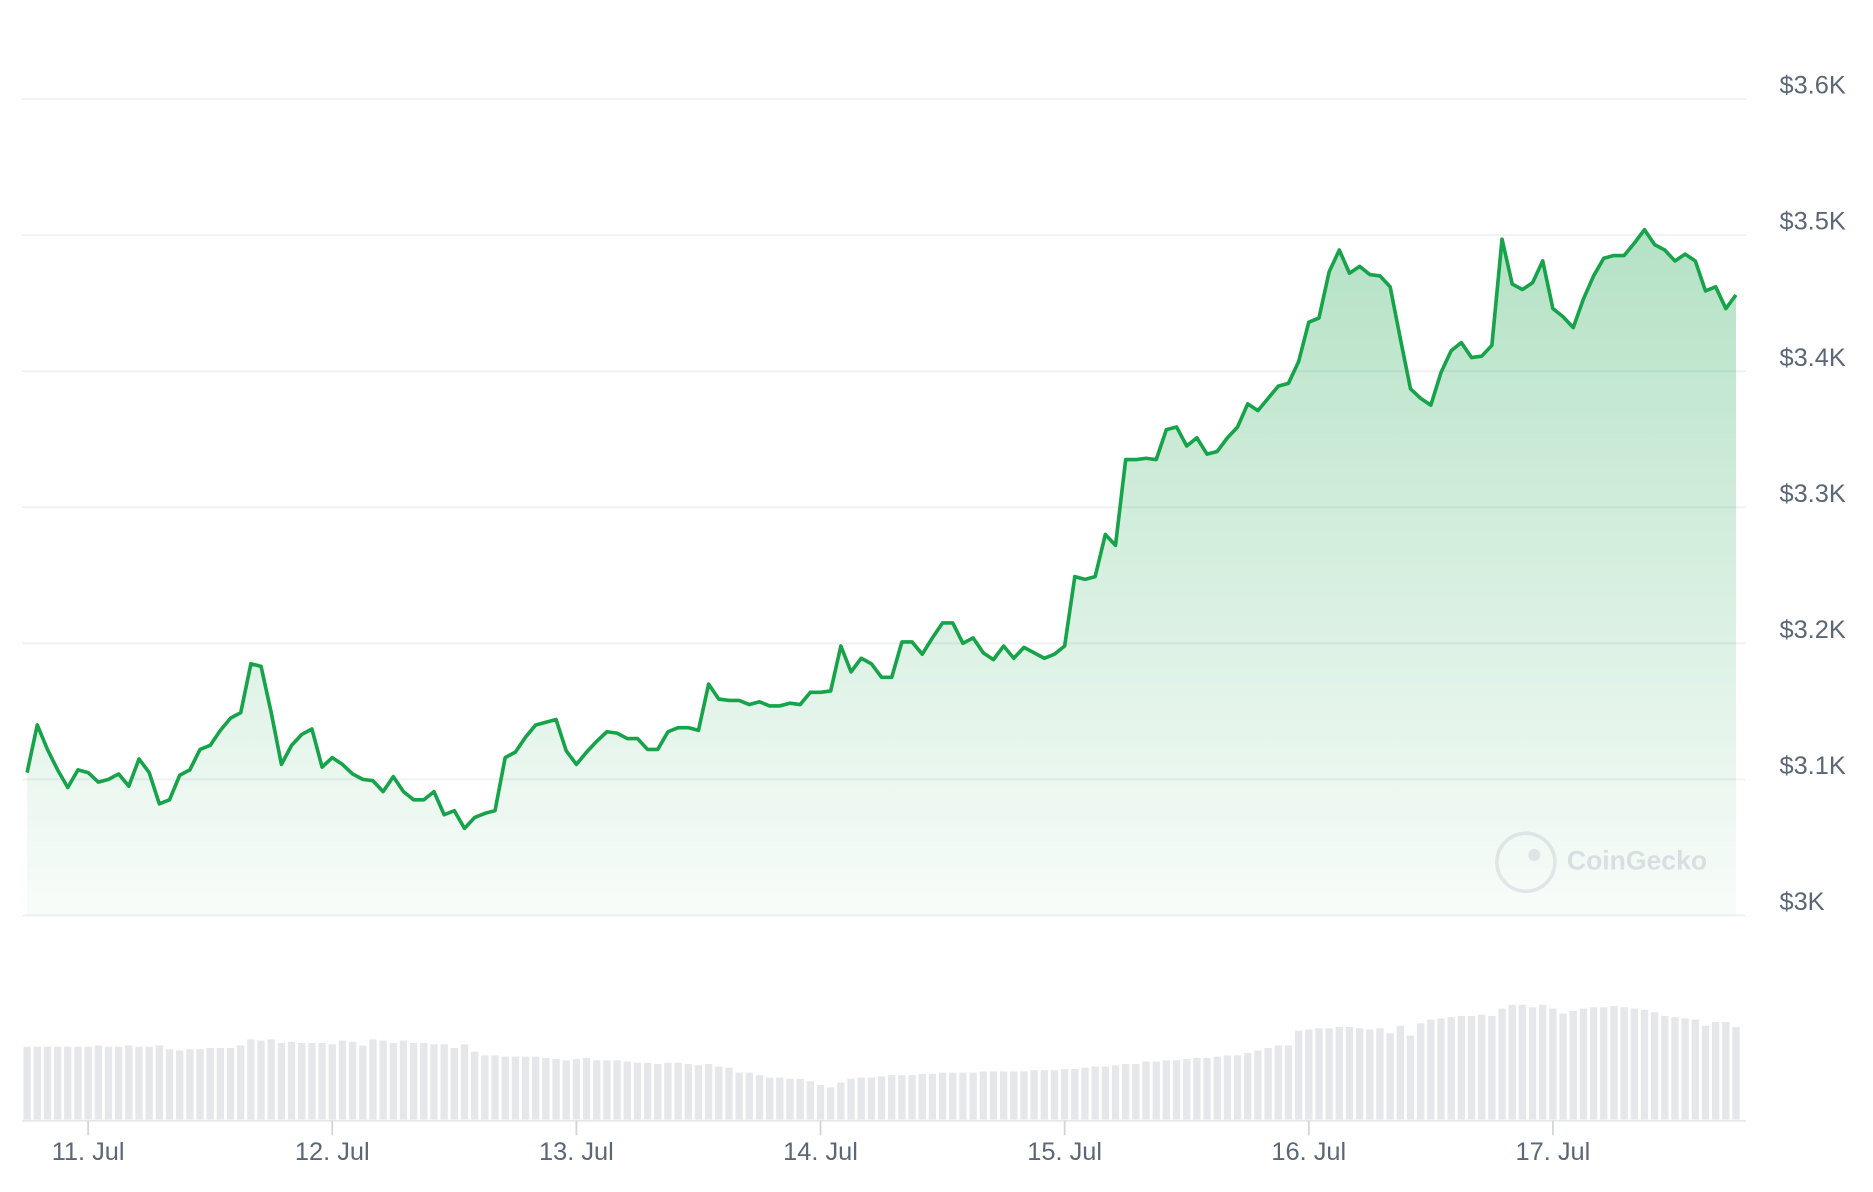 The height and width of the screenshot is (1192, 1873). I want to click on volume-bars, so click(881, 1062).